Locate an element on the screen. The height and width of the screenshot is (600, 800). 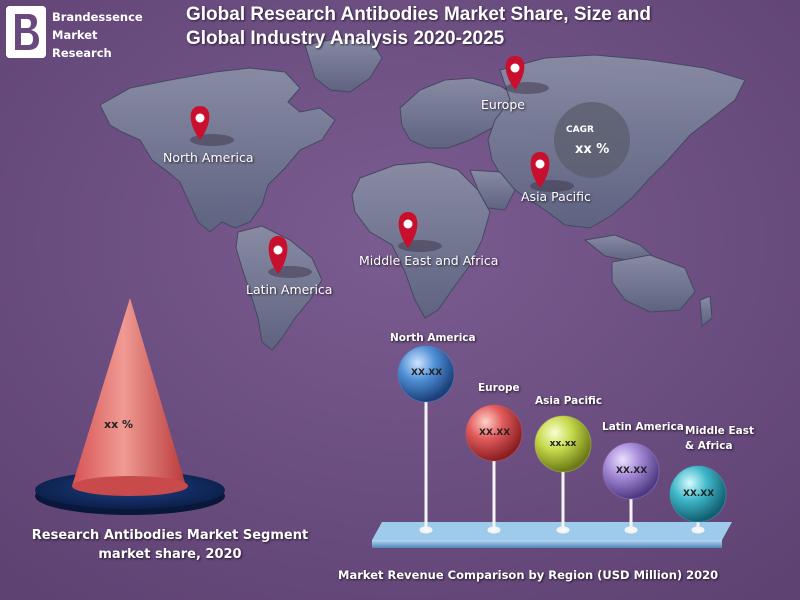
ball-label-middle-east-africa: Middle East & Africa is located at coordinates (719, 439).